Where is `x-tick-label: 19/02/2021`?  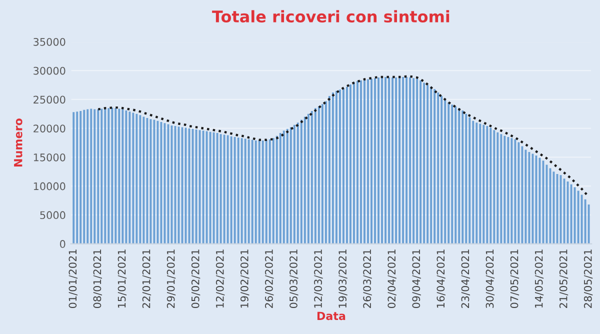 x-tick-label: 19/02/2021 is located at coordinates (245, 279).